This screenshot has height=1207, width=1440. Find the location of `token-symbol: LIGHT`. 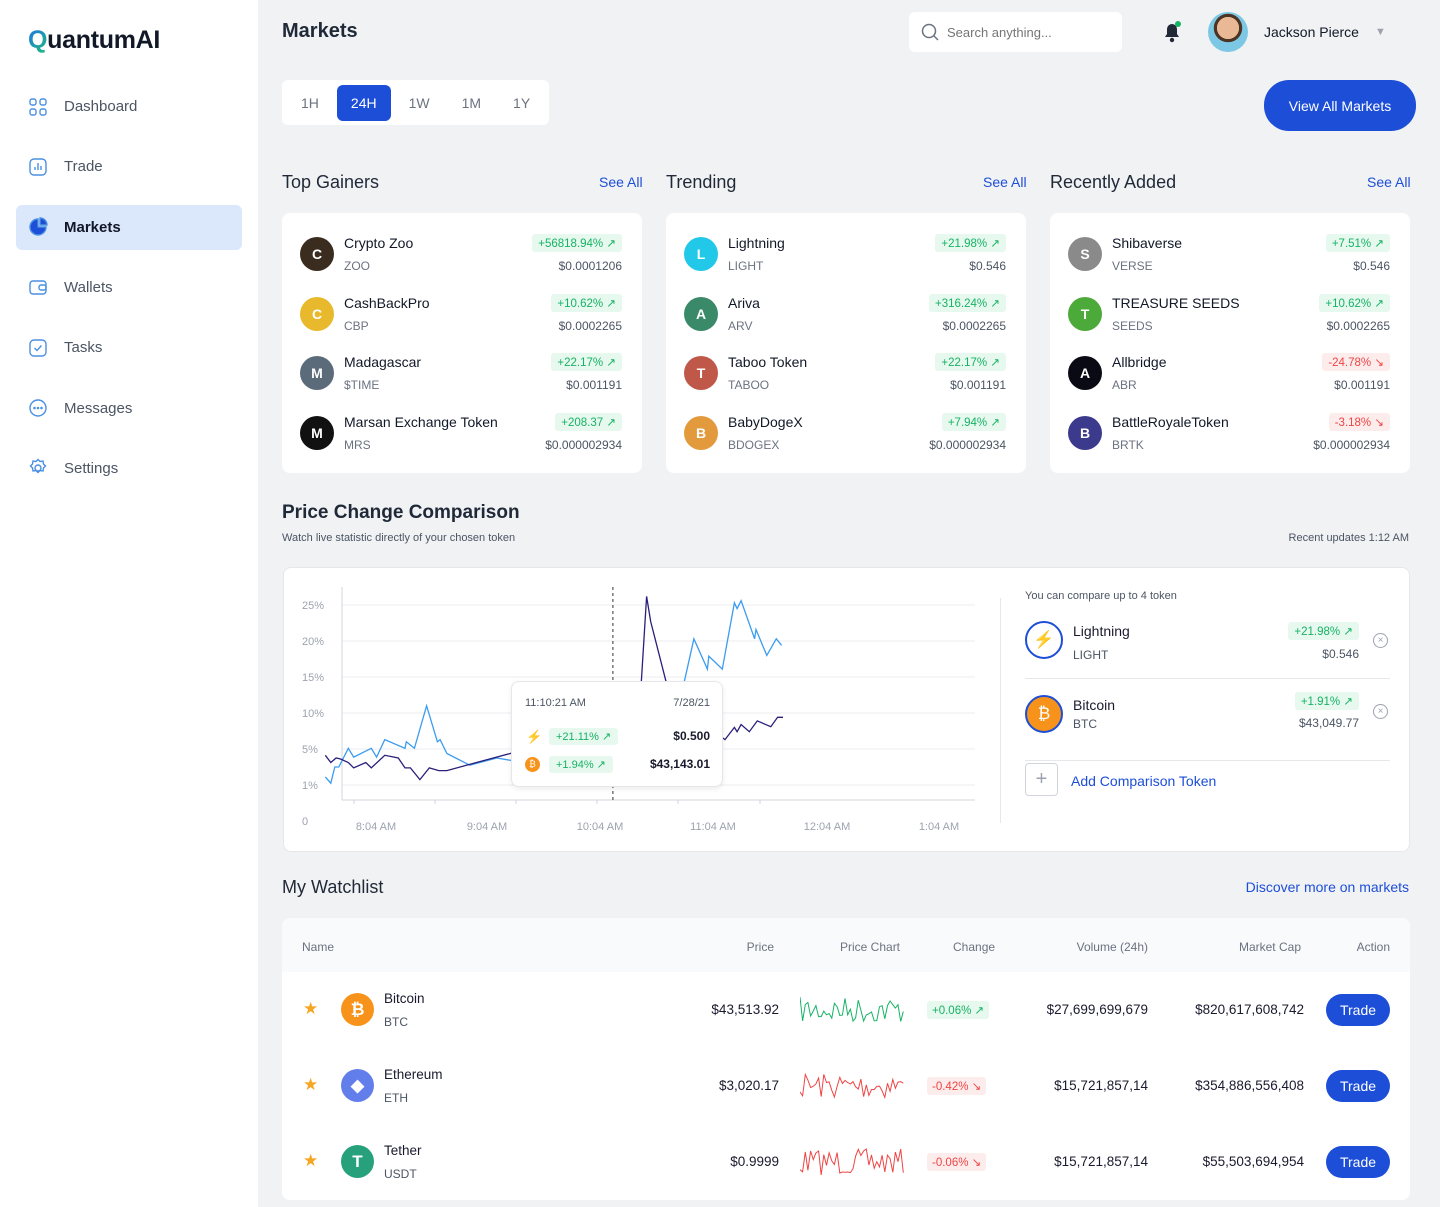

token-symbol: LIGHT is located at coordinates (746, 266).